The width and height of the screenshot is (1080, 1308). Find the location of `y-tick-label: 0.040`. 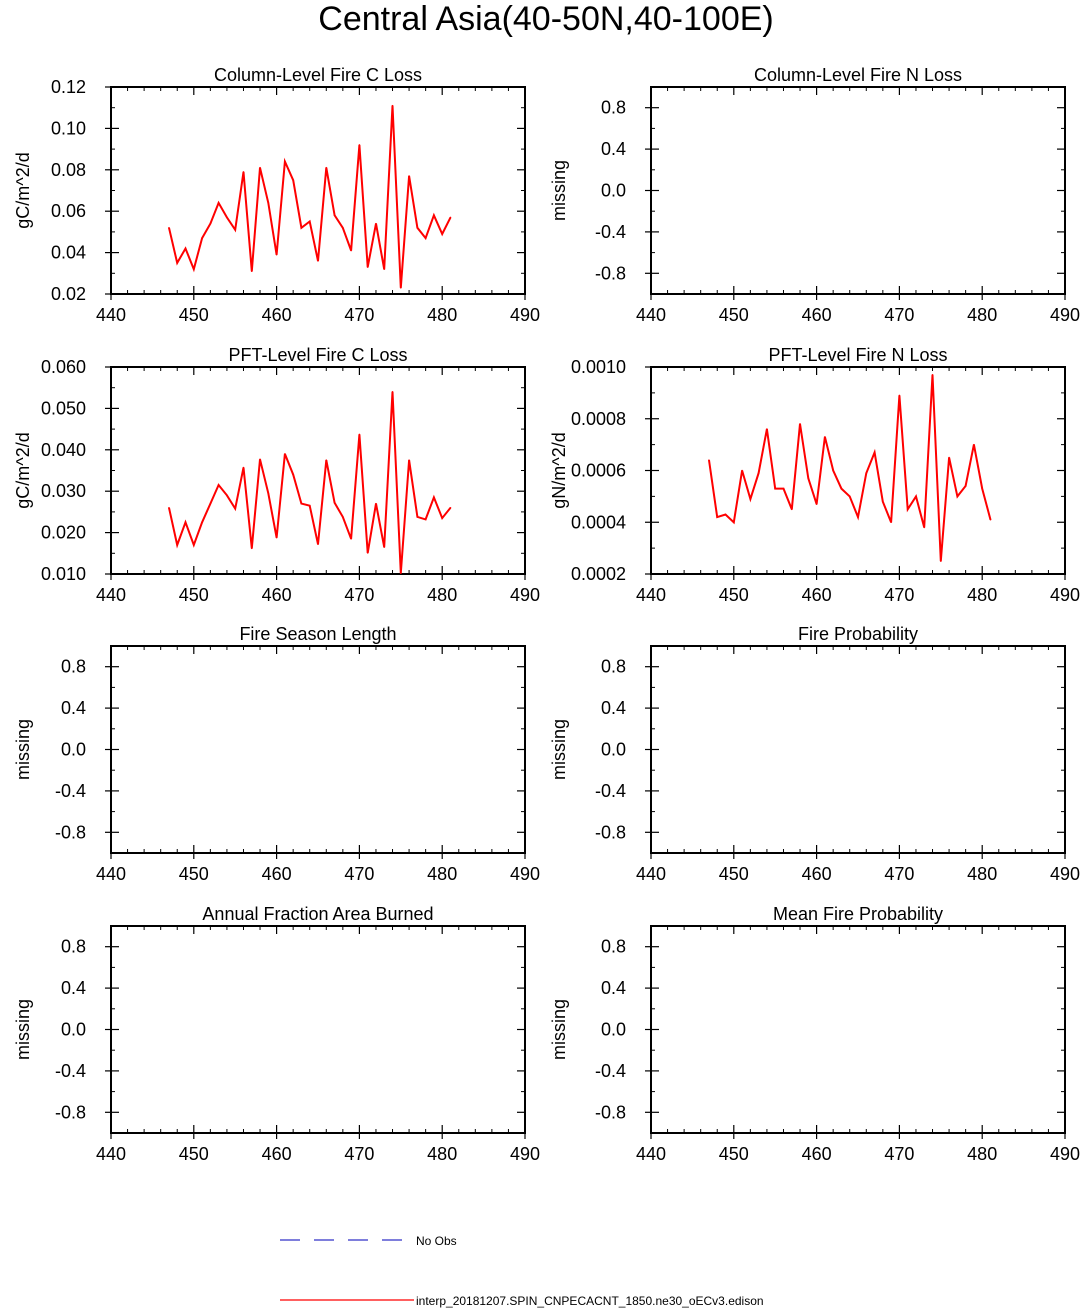

y-tick-label: 0.040 is located at coordinates (63, 450).